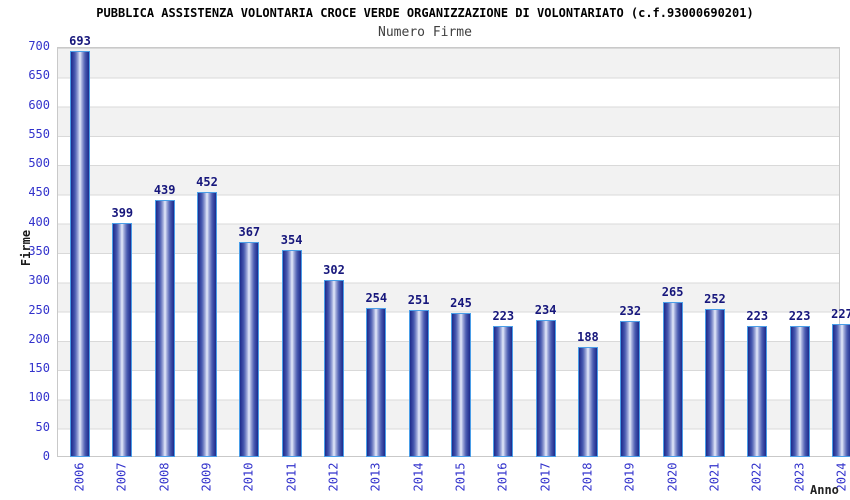 This screenshot has width=850, height=500. What do you see at coordinates (122, 213) in the screenshot?
I see `bar-value-label: 399` at bounding box center [122, 213].